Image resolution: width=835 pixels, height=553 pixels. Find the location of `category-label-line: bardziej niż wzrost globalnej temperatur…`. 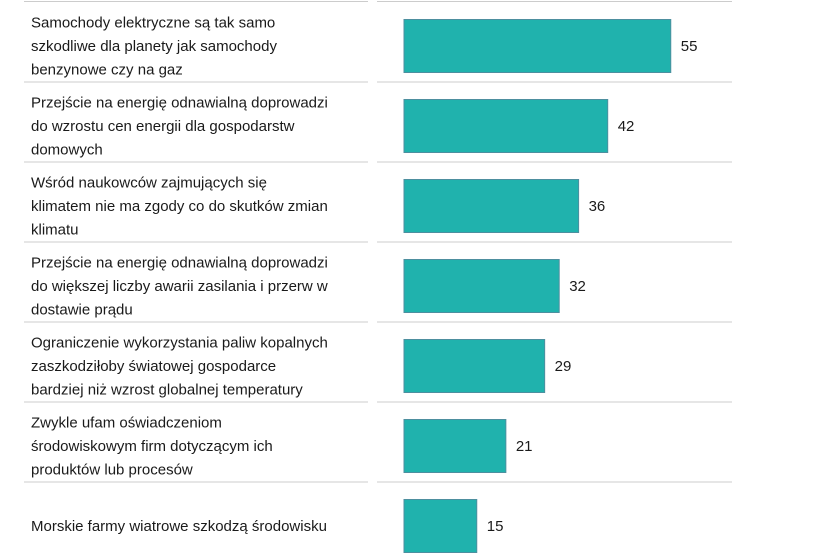

category-label-line: bardziej niż wzrost globalnej temperatur… is located at coordinates (167, 390).